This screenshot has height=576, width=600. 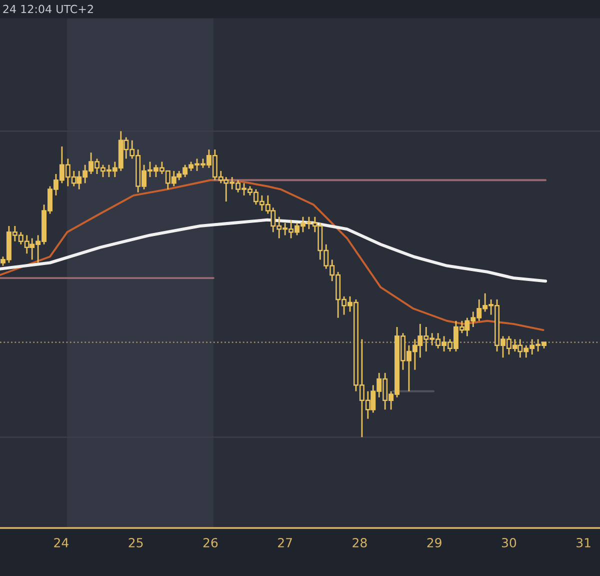 I want to click on x-tick-label: 25, so click(x=135, y=543).